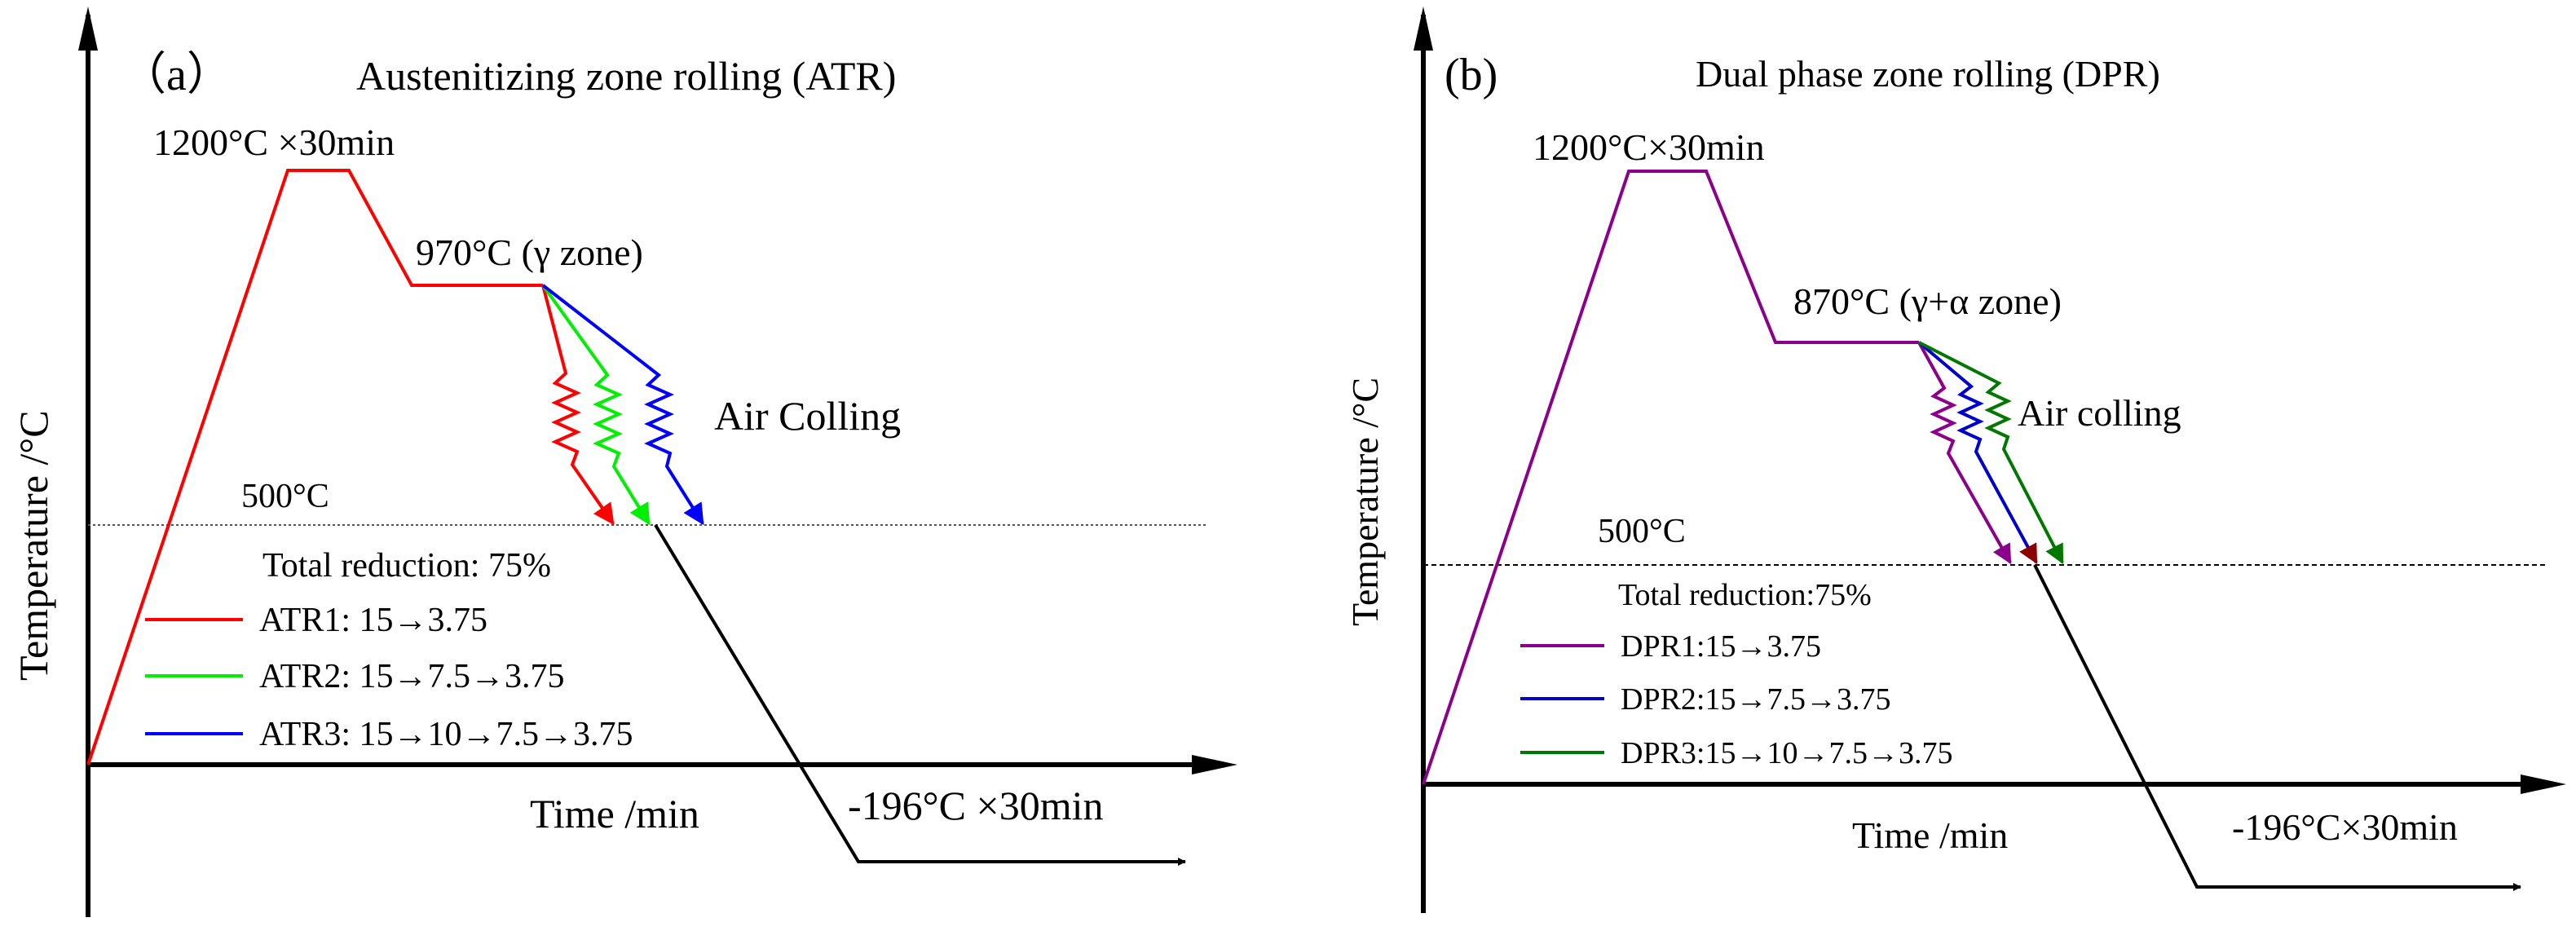  Describe the element at coordinates (33, 545) in the screenshot. I see `panel-a-y-axis-label: Temperature /°C` at that location.